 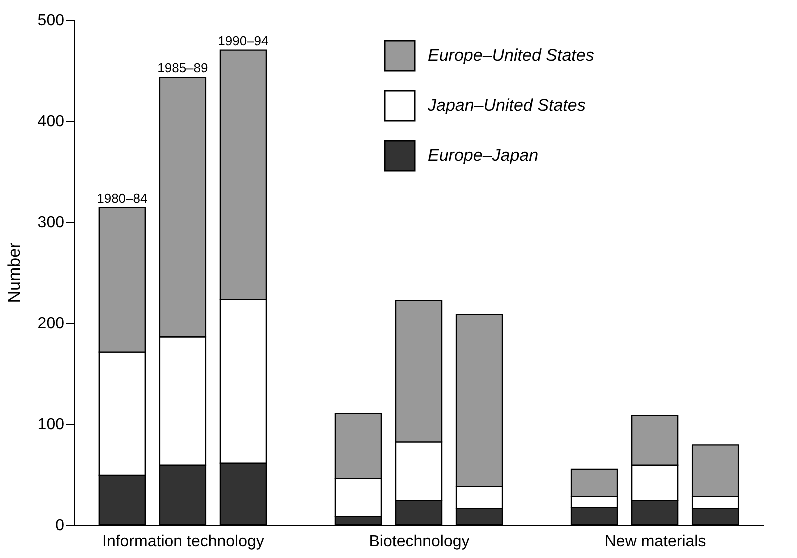 What do you see at coordinates (122, 198) in the screenshot?
I see `annotation: 1980–84` at bounding box center [122, 198].